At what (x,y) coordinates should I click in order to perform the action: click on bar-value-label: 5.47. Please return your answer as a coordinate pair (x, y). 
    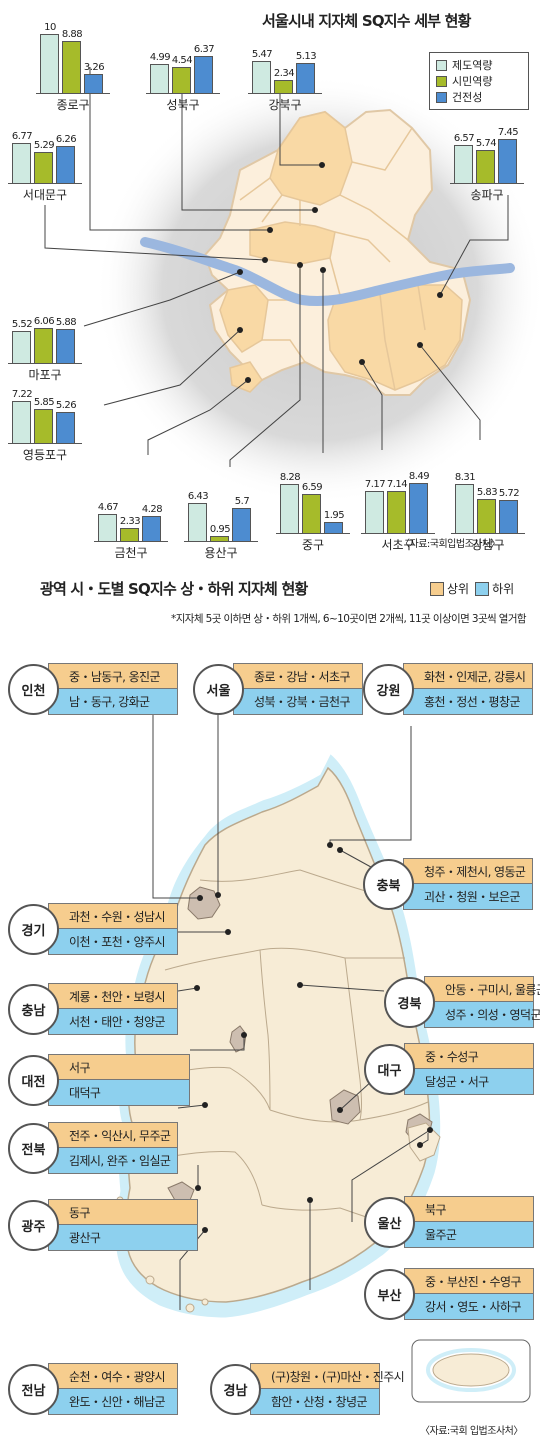
    Looking at the image, I should click on (262, 55).